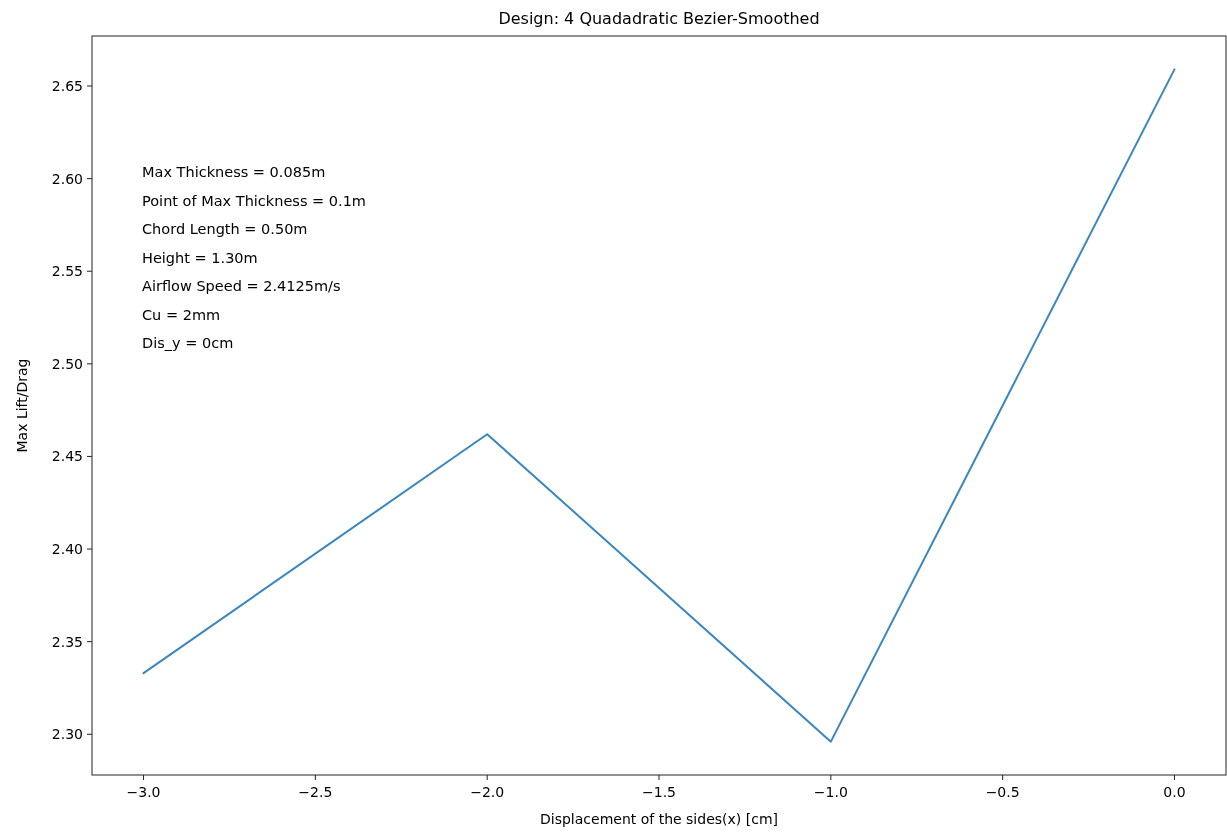 This screenshot has height=832, width=1227. I want to click on chart-title: Design: 4 Quadadratic Bezier-Smoothed, so click(659, 18).